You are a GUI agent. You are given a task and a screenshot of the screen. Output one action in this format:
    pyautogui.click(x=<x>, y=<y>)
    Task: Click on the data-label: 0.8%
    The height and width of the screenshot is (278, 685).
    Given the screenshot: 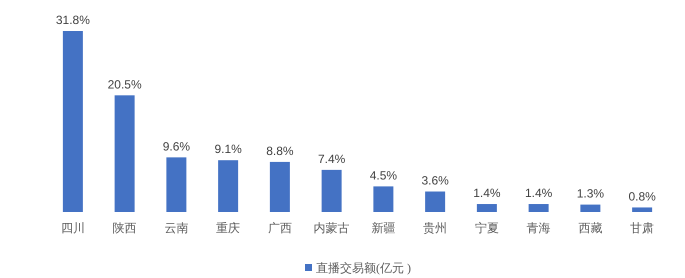 What is the action you would take?
    pyautogui.click(x=642, y=196)
    